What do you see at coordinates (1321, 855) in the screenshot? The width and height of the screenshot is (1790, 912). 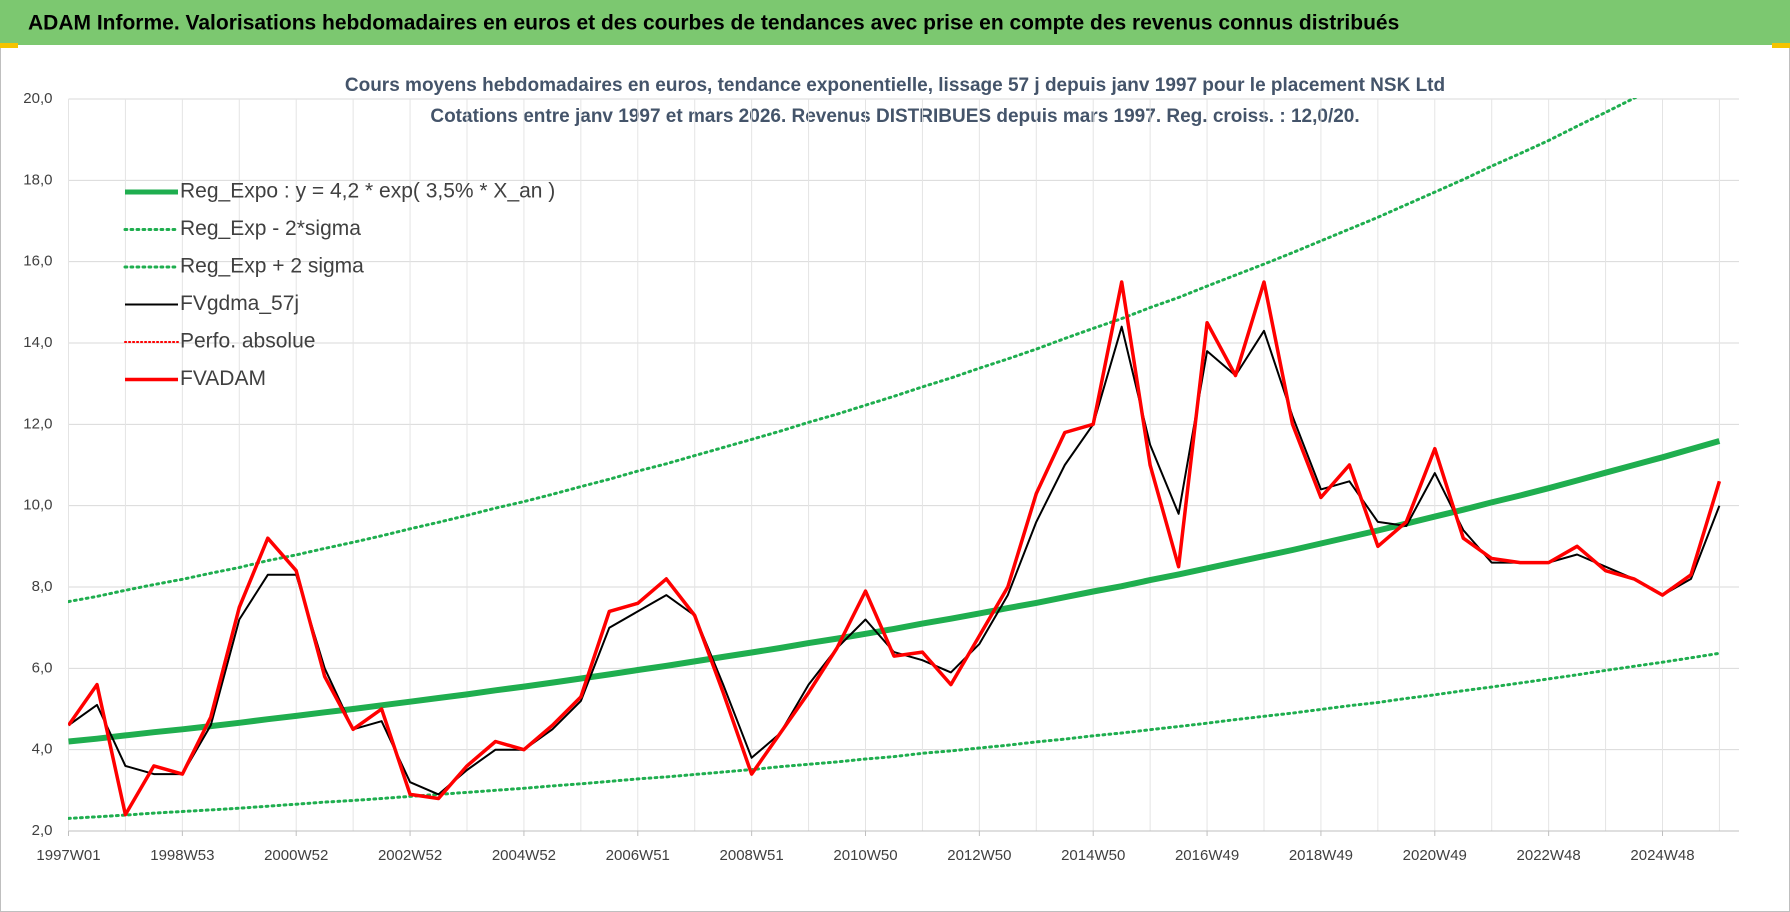 I see `x-tick-label: 2018W49` at bounding box center [1321, 855].